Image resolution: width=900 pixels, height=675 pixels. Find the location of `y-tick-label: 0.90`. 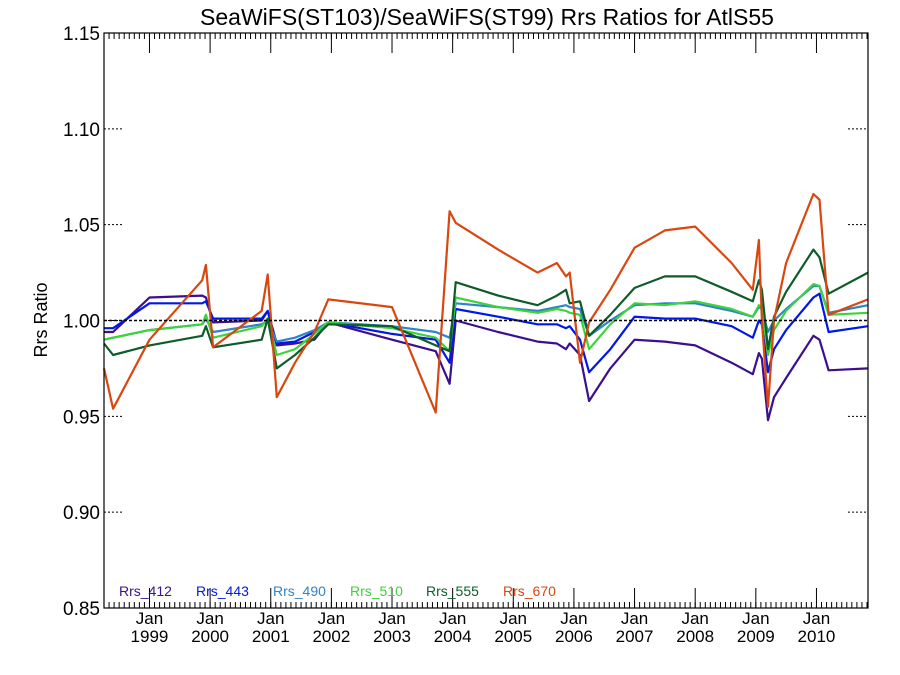

y-tick-label: 0.90 is located at coordinates (81, 513).